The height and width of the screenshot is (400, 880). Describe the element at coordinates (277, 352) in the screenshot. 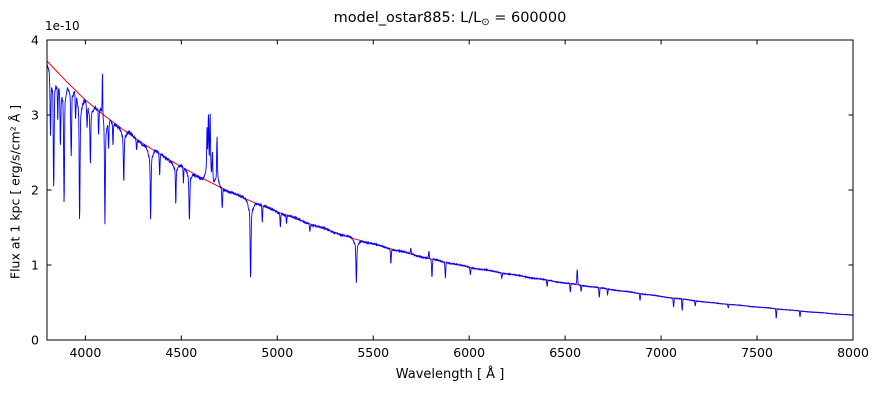

I see `x-tick-label: 5000` at that location.